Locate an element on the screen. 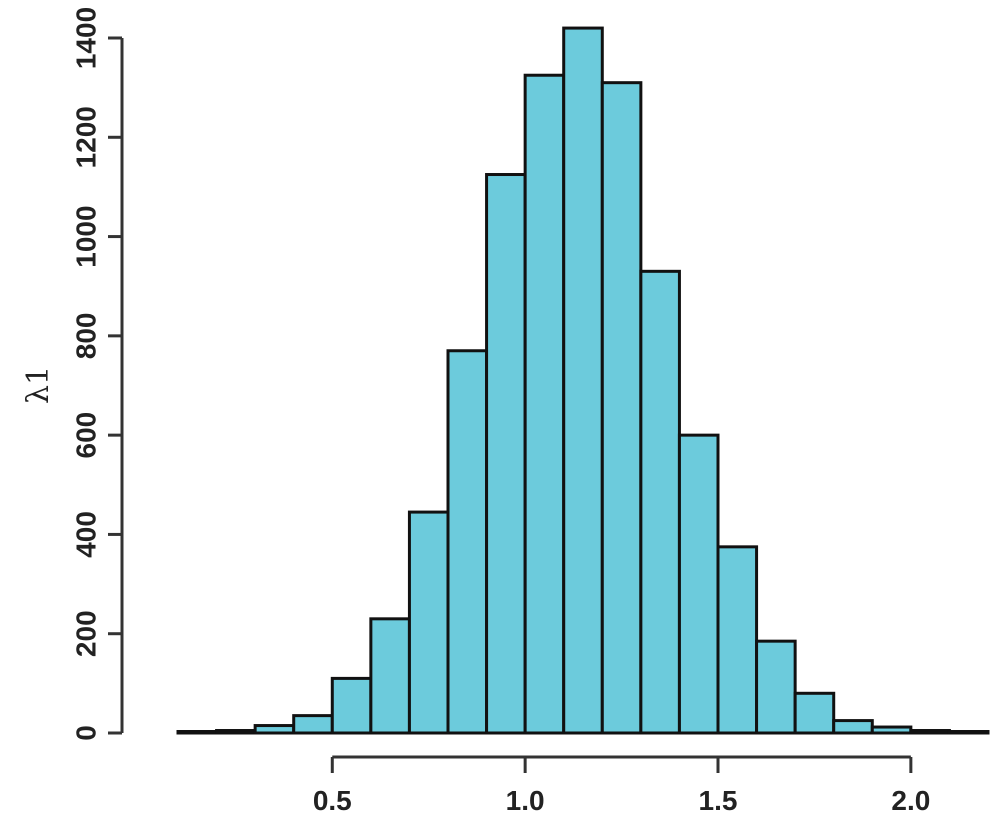 The width and height of the screenshot is (996, 839). y-tick-label: 200 is located at coordinates (85, 633).